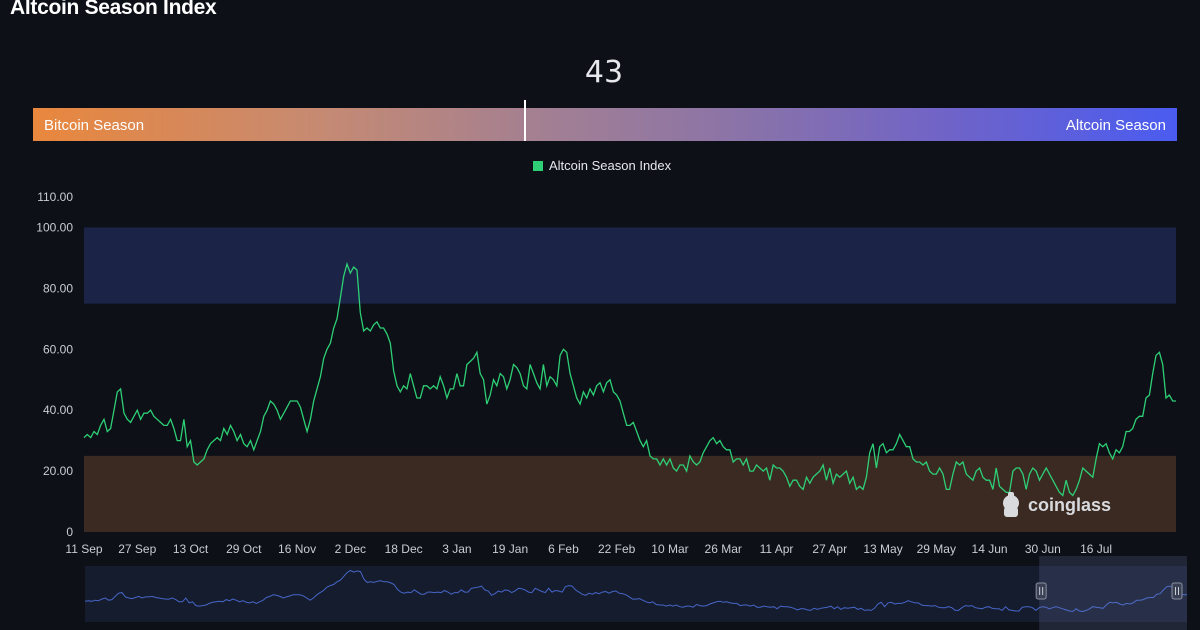 The image size is (1200, 630). I want to click on legend-swatch, so click(538, 165).